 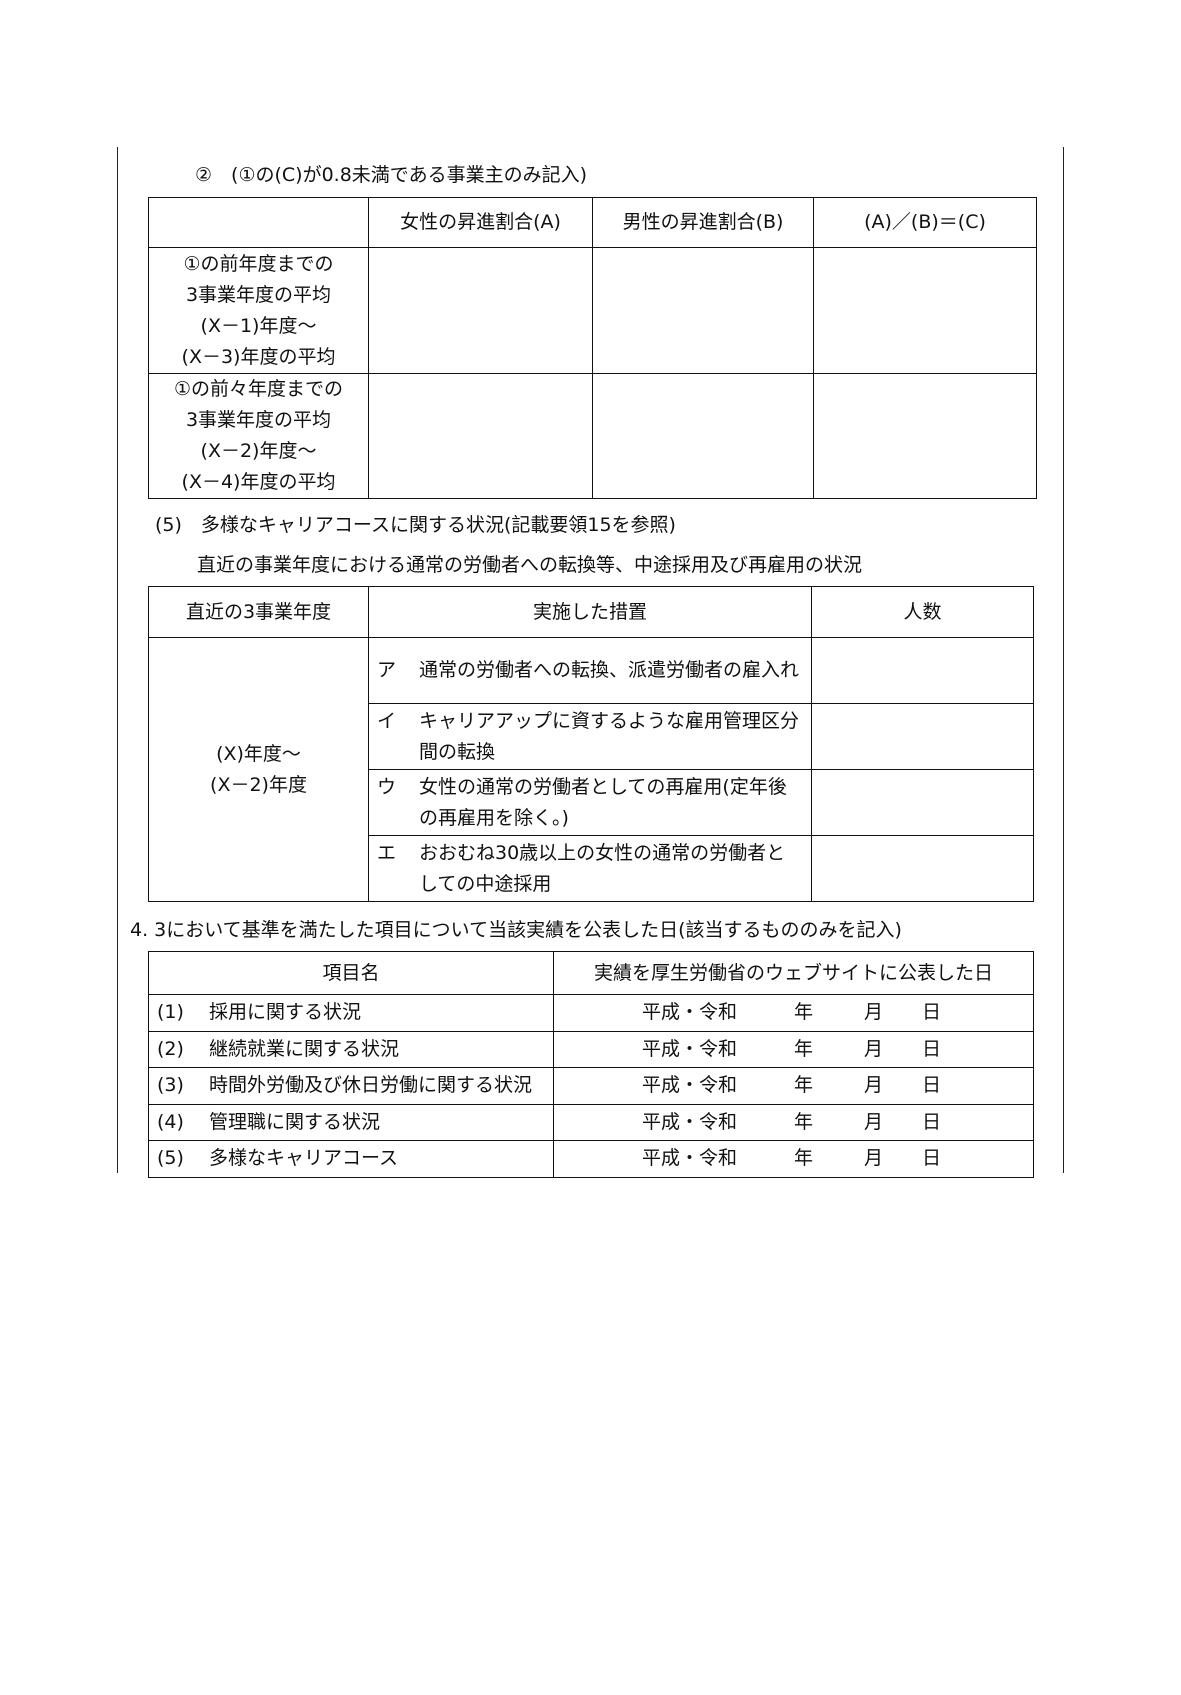 I want to click on header-cell: 実施した措置, so click(x=590, y=612).